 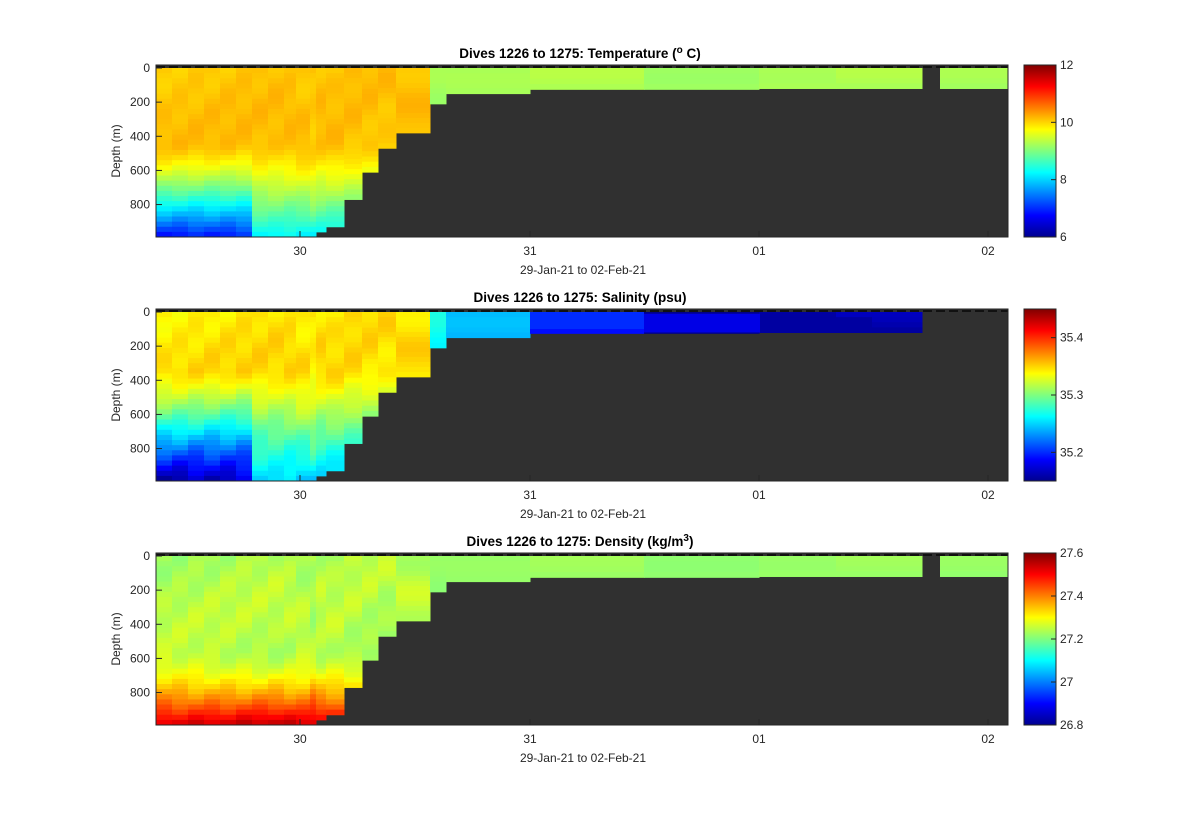 What do you see at coordinates (146, 68) in the screenshot?
I see `y-tick-label: 0` at bounding box center [146, 68].